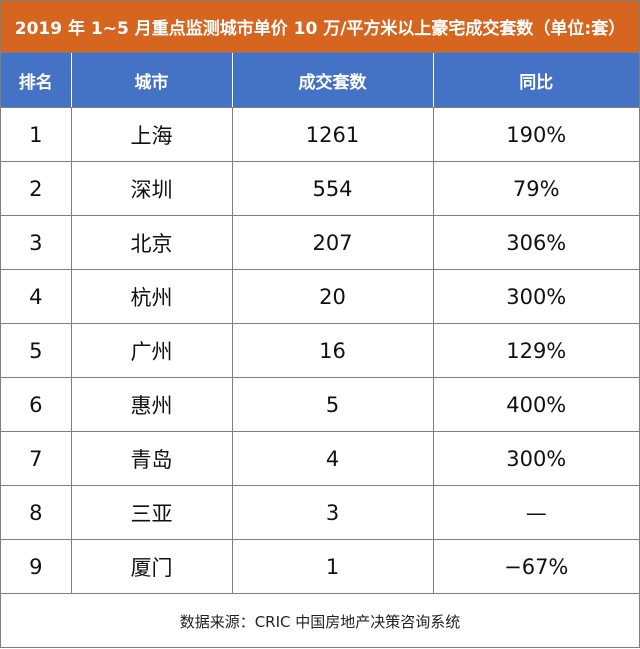  I want to click on yoy-cell: 79%, so click(535, 188).